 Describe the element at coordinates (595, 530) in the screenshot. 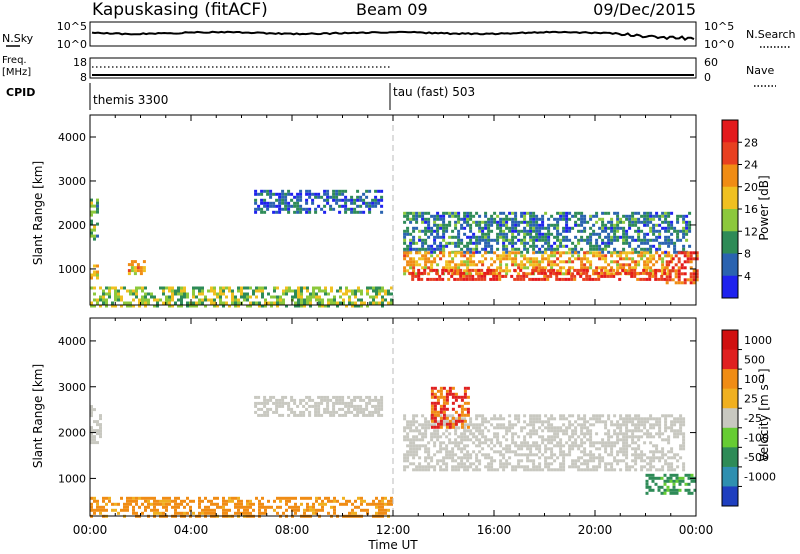

I see `time-tick-label: 20:00` at that location.